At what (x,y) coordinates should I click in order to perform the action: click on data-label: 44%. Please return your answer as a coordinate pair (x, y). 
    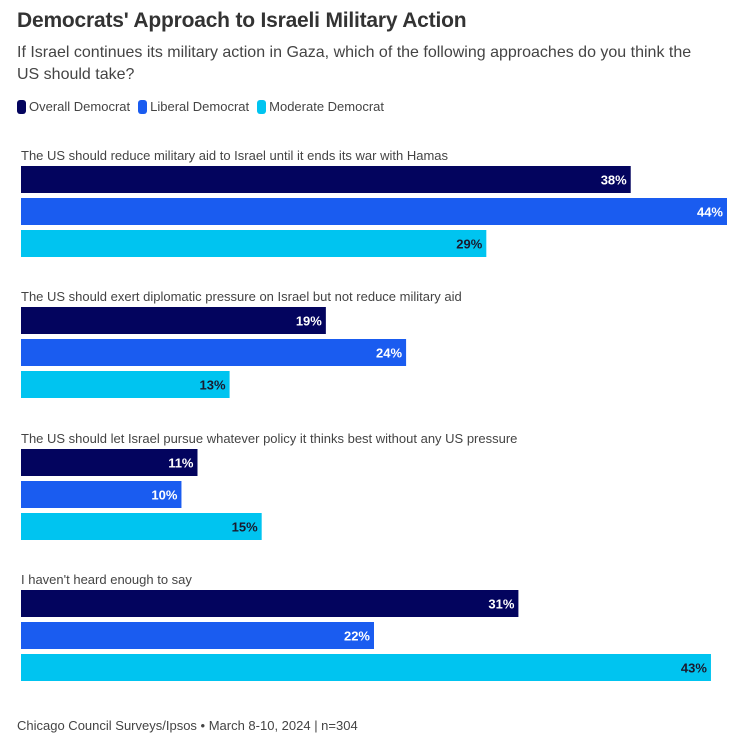
    Looking at the image, I should click on (710, 212).